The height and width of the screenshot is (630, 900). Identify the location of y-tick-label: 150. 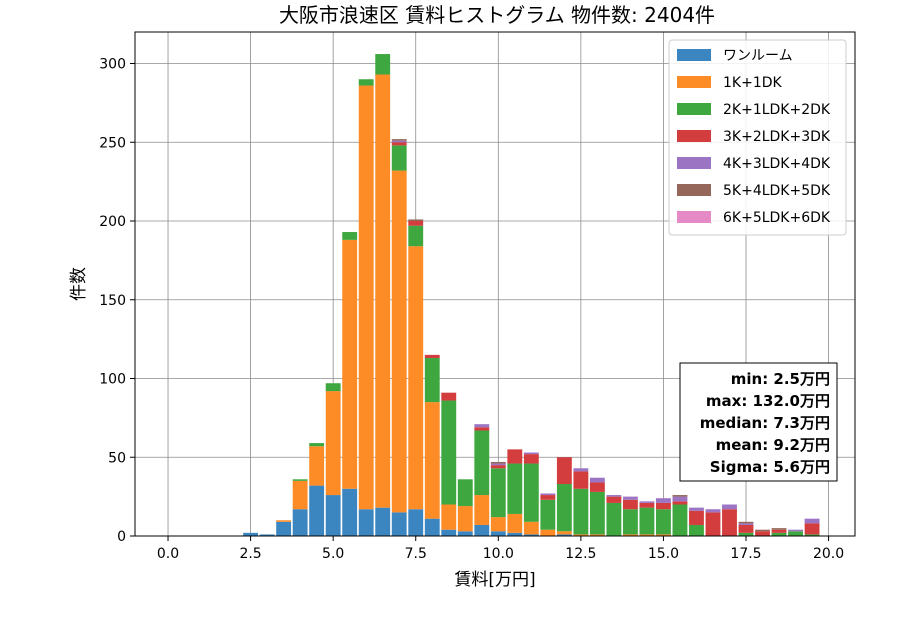
(112, 301).